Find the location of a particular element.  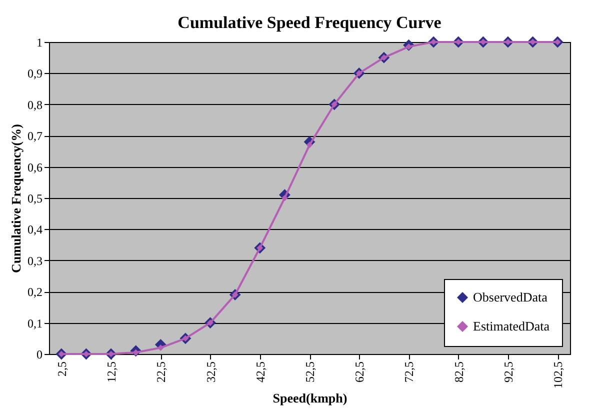

x-tick-label: 102,5 is located at coordinates (558, 375).